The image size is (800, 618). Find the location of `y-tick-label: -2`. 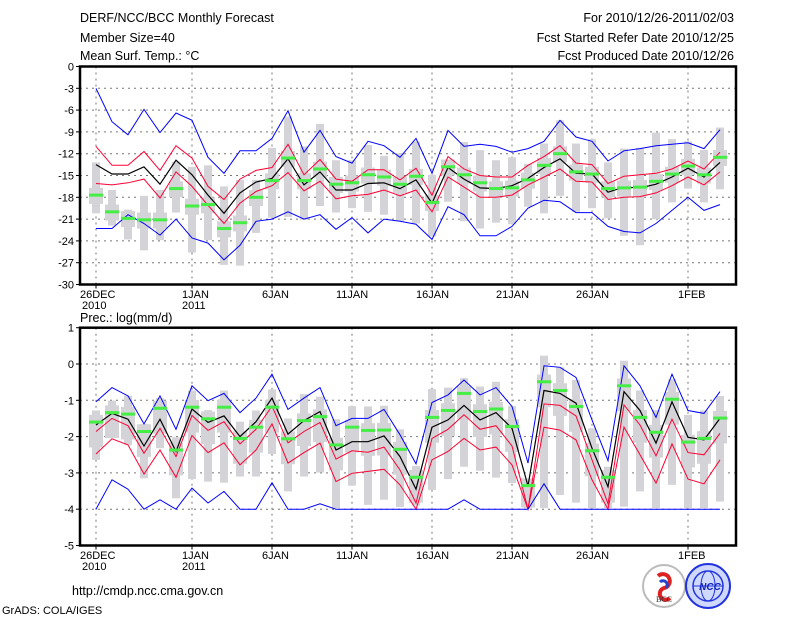

y-tick-label: -2 is located at coordinates (69, 438).